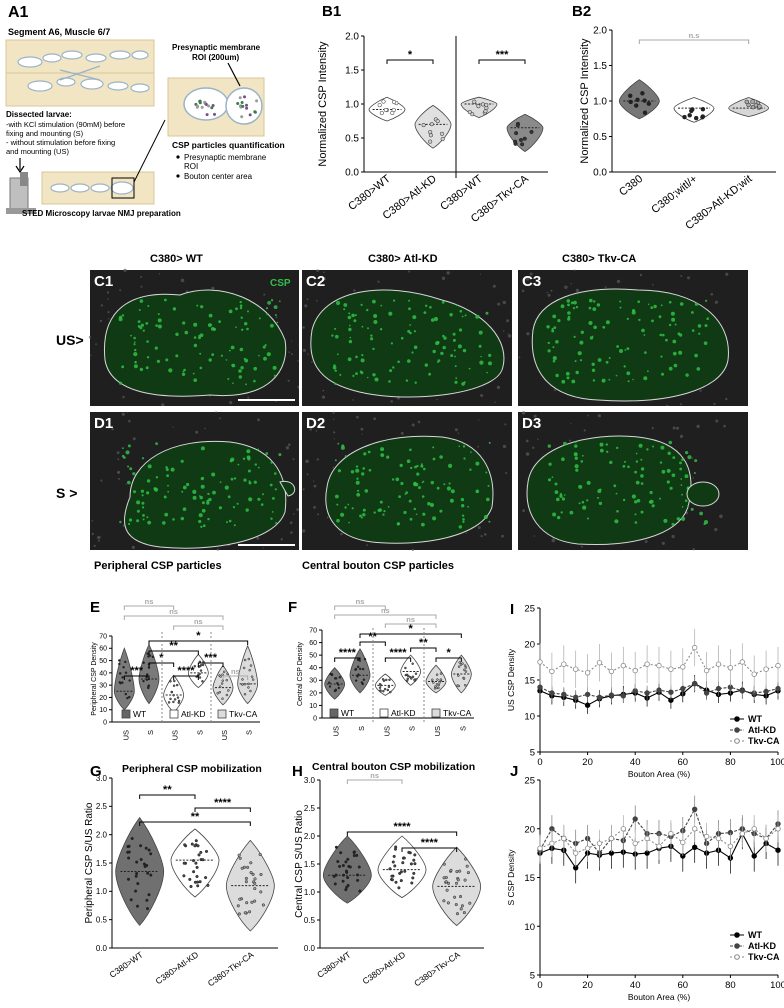 The height and width of the screenshot is (1008, 784). Describe the element at coordinates (532, 753) in the screenshot. I see `y-tick-label: 5` at that location.